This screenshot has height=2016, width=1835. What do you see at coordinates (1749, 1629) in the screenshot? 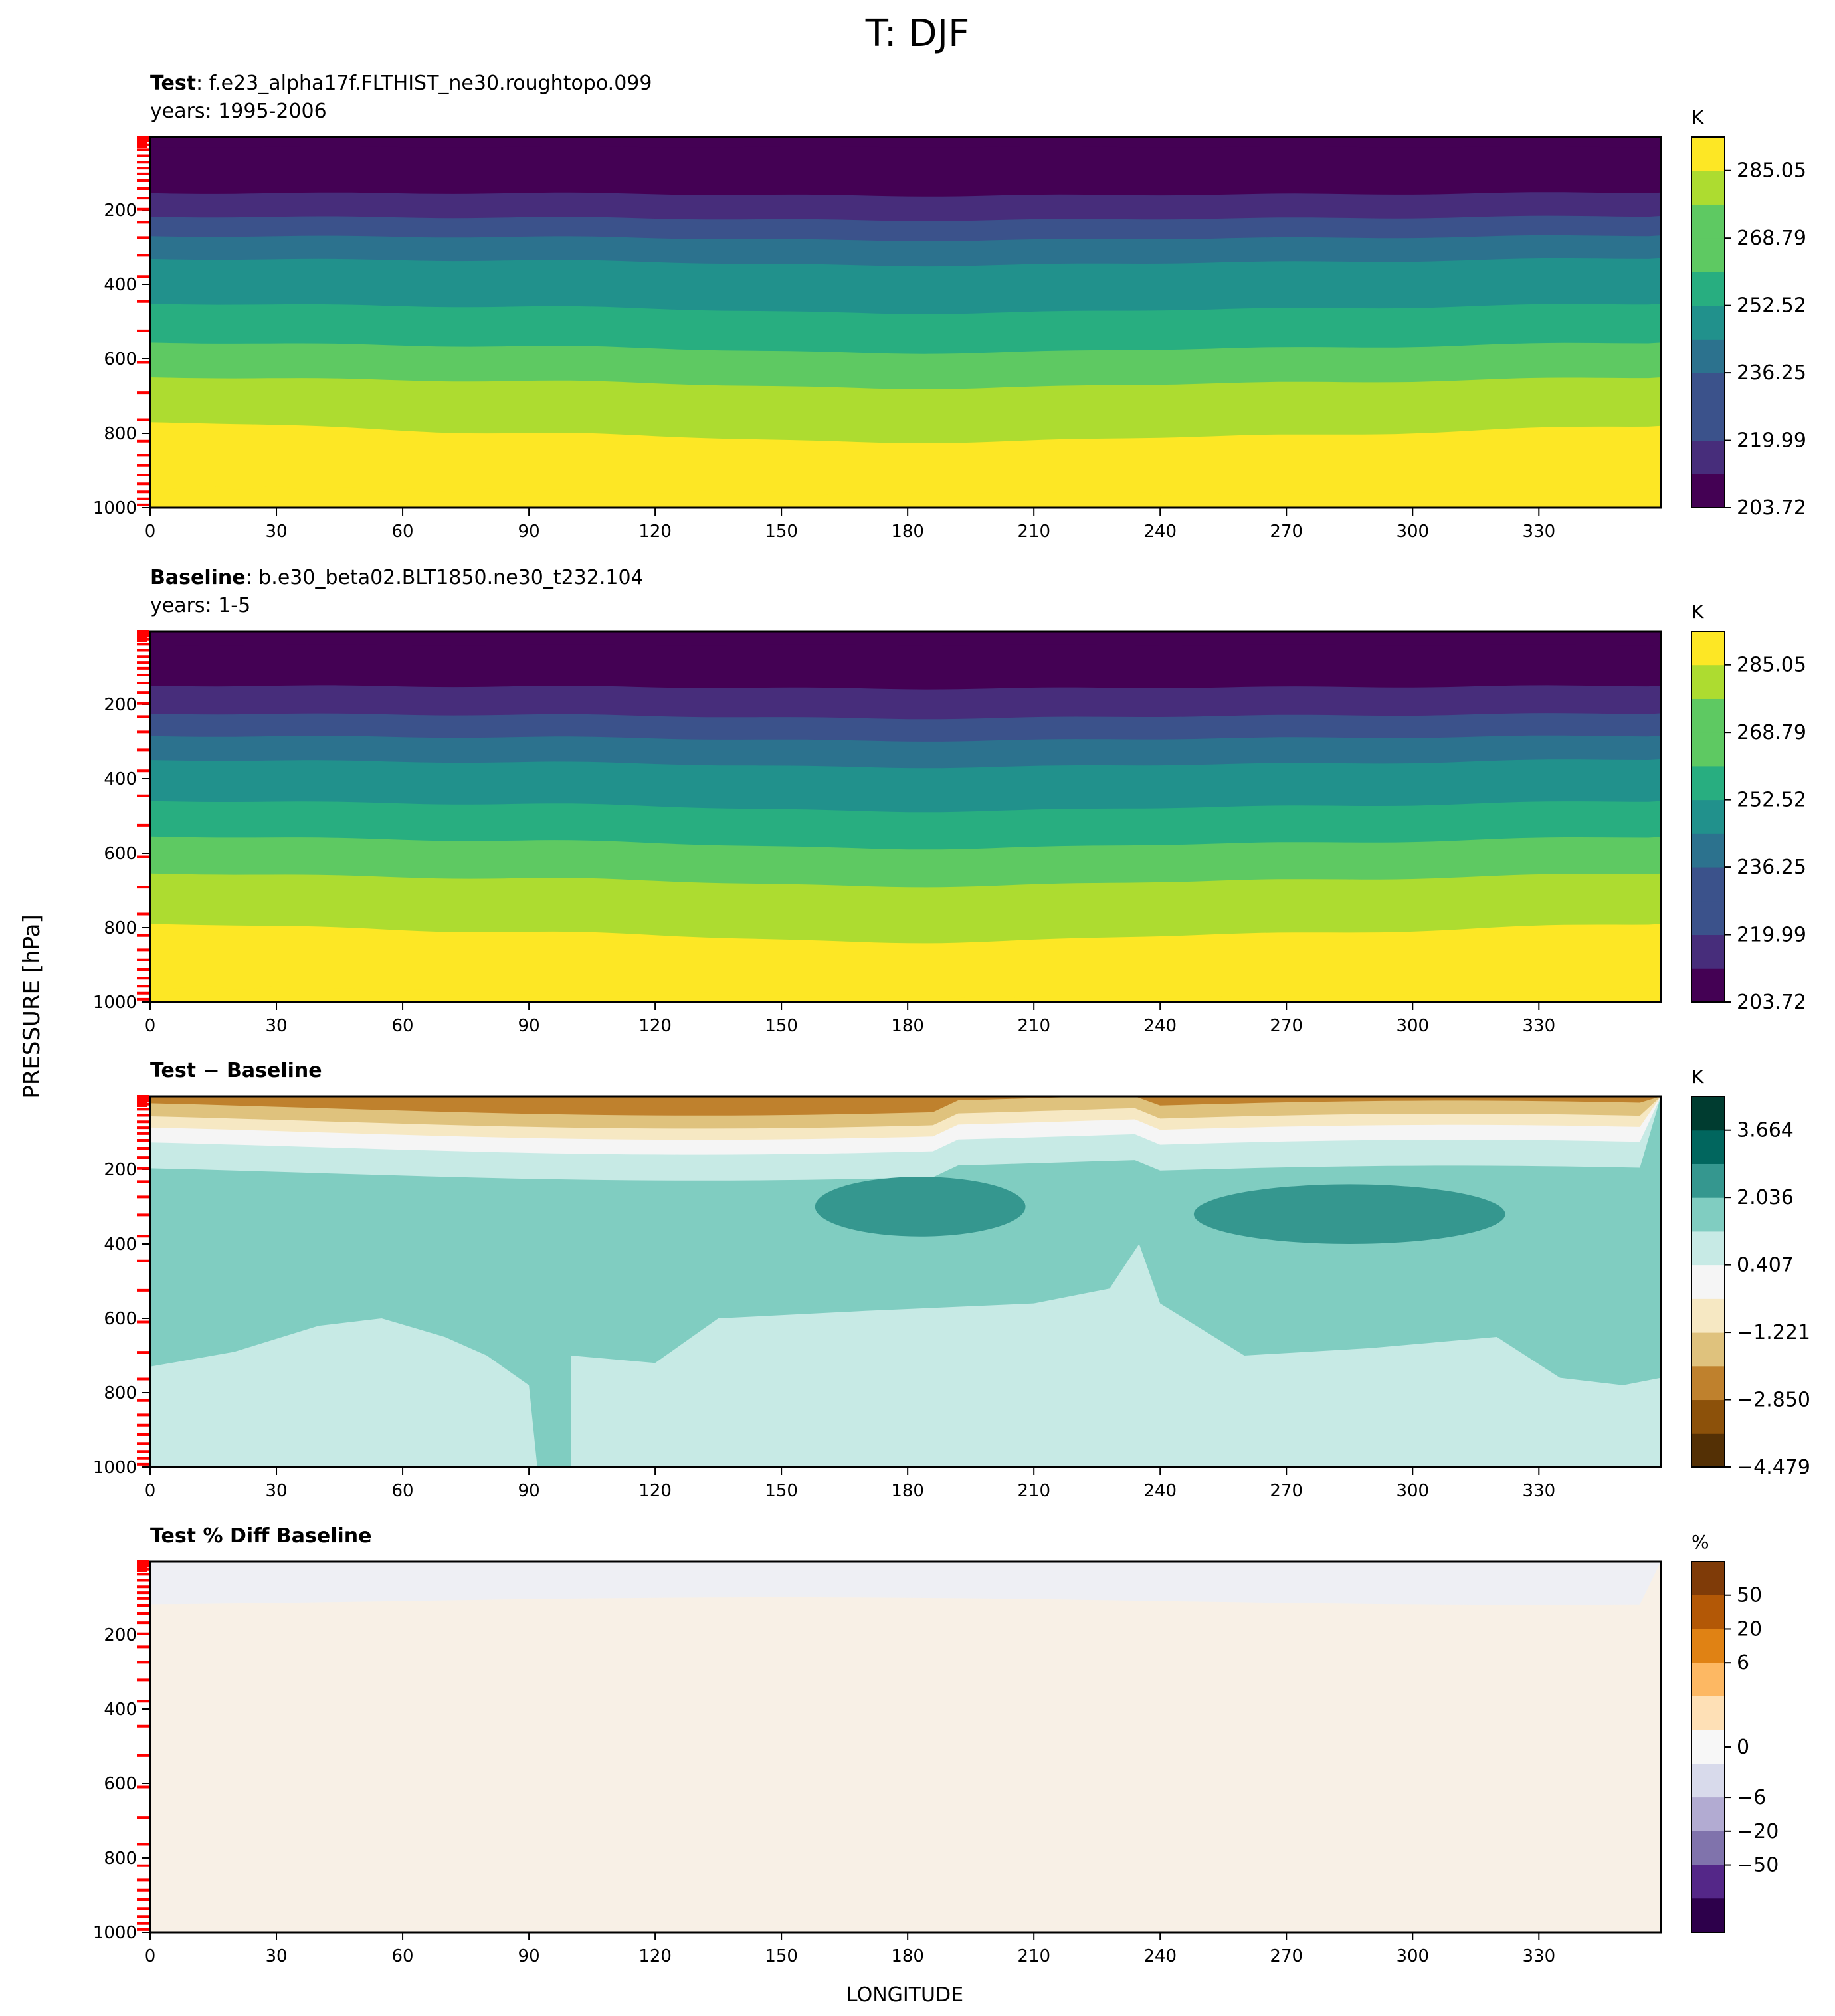
I see `colorbar-tick-label: 20` at bounding box center [1749, 1629].